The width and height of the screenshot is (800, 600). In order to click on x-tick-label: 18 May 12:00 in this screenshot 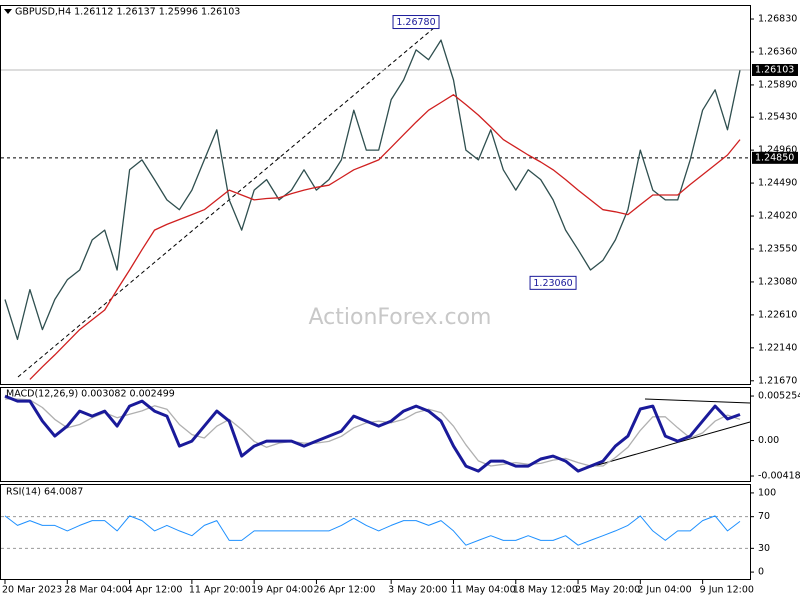, I will do `click(545, 590)`.